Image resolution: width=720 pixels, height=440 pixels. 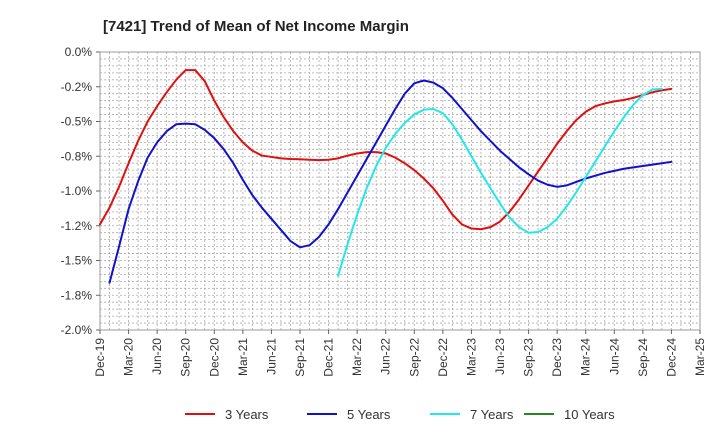 What do you see at coordinates (77, 261) in the screenshot?
I see `y-tick-label: -1.5%` at bounding box center [77, 261].